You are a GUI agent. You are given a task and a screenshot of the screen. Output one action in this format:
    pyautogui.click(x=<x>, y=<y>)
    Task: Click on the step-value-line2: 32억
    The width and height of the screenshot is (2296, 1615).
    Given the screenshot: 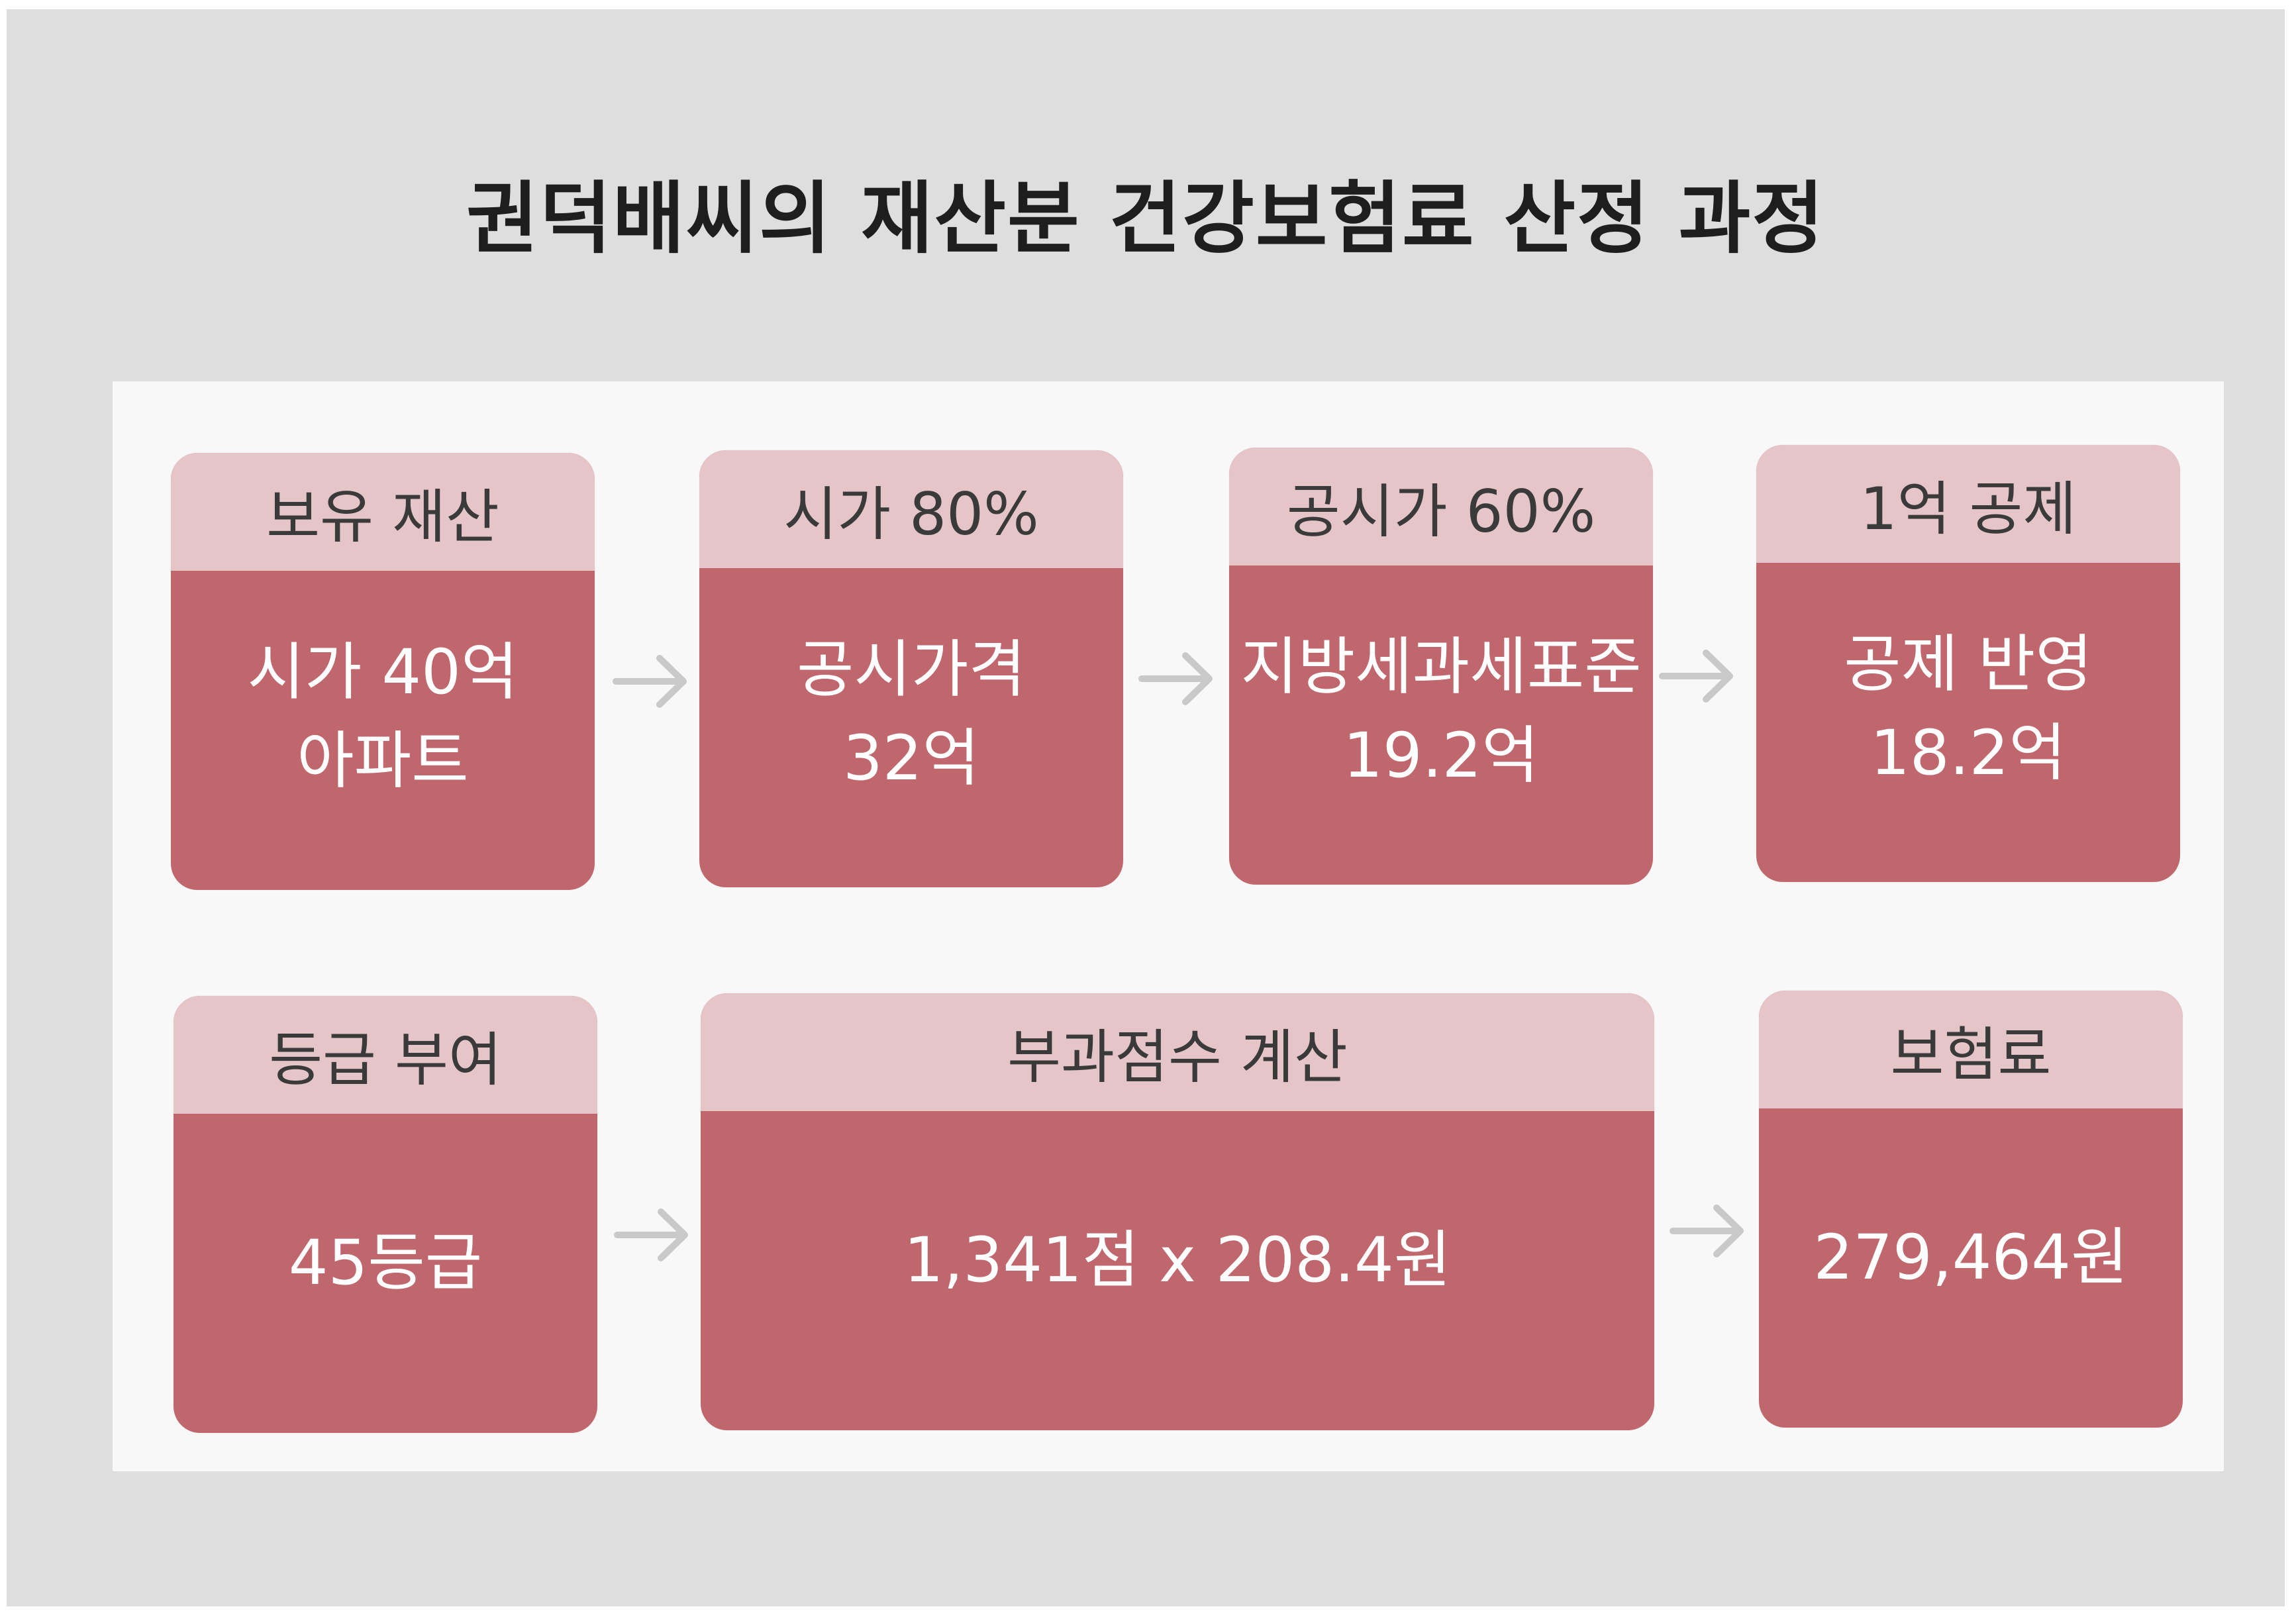 What is the action you would take?
    pyautogui.click(x=911, y=758)
    